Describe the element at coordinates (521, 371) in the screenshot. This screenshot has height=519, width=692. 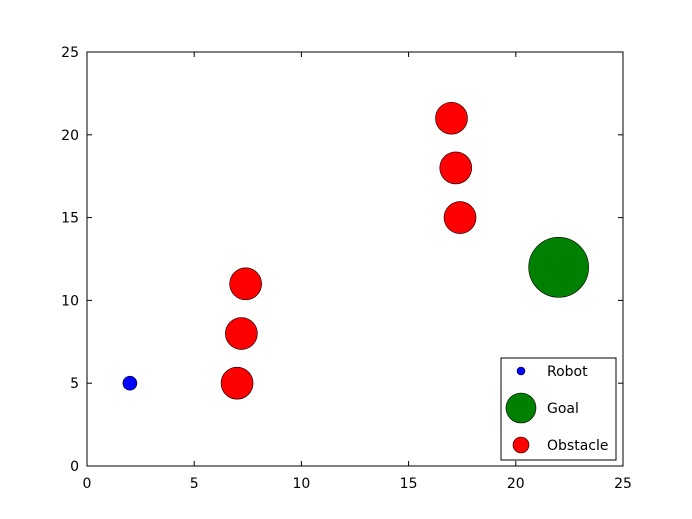
I see `legend-marker-robot` at that location.